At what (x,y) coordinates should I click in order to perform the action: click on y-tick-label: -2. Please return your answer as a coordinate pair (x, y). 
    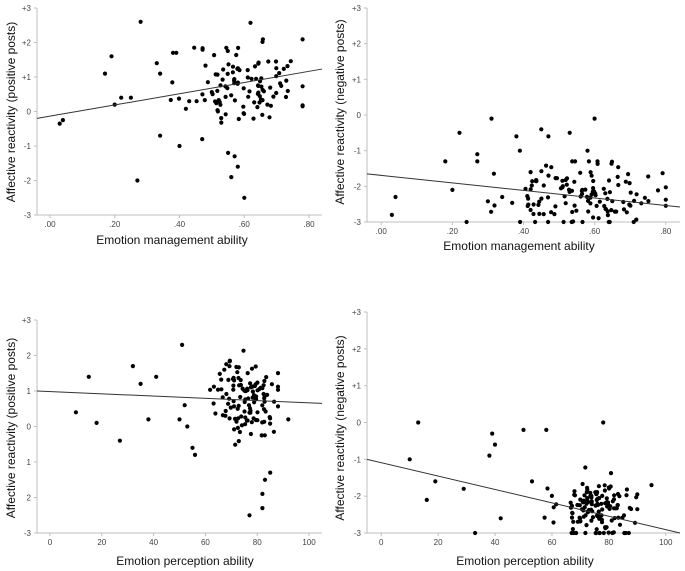
    Looking at the image, I should click on (28, 181).